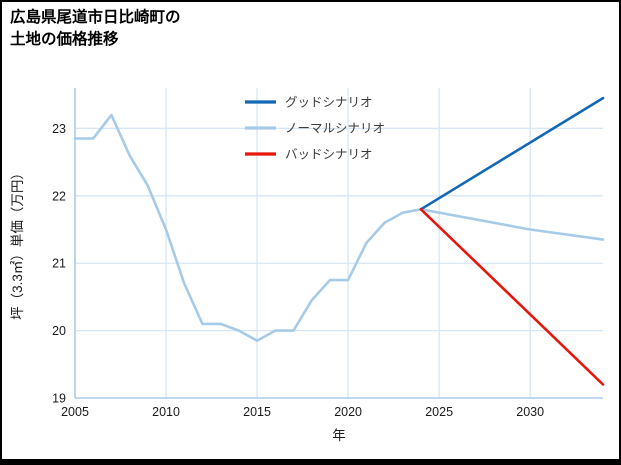 The height and width of the screenshot is (465, 621). Describe the element at coordinates (329, 103) in the screenshot. I see `legend-label: グッドシナリオ` at that location.